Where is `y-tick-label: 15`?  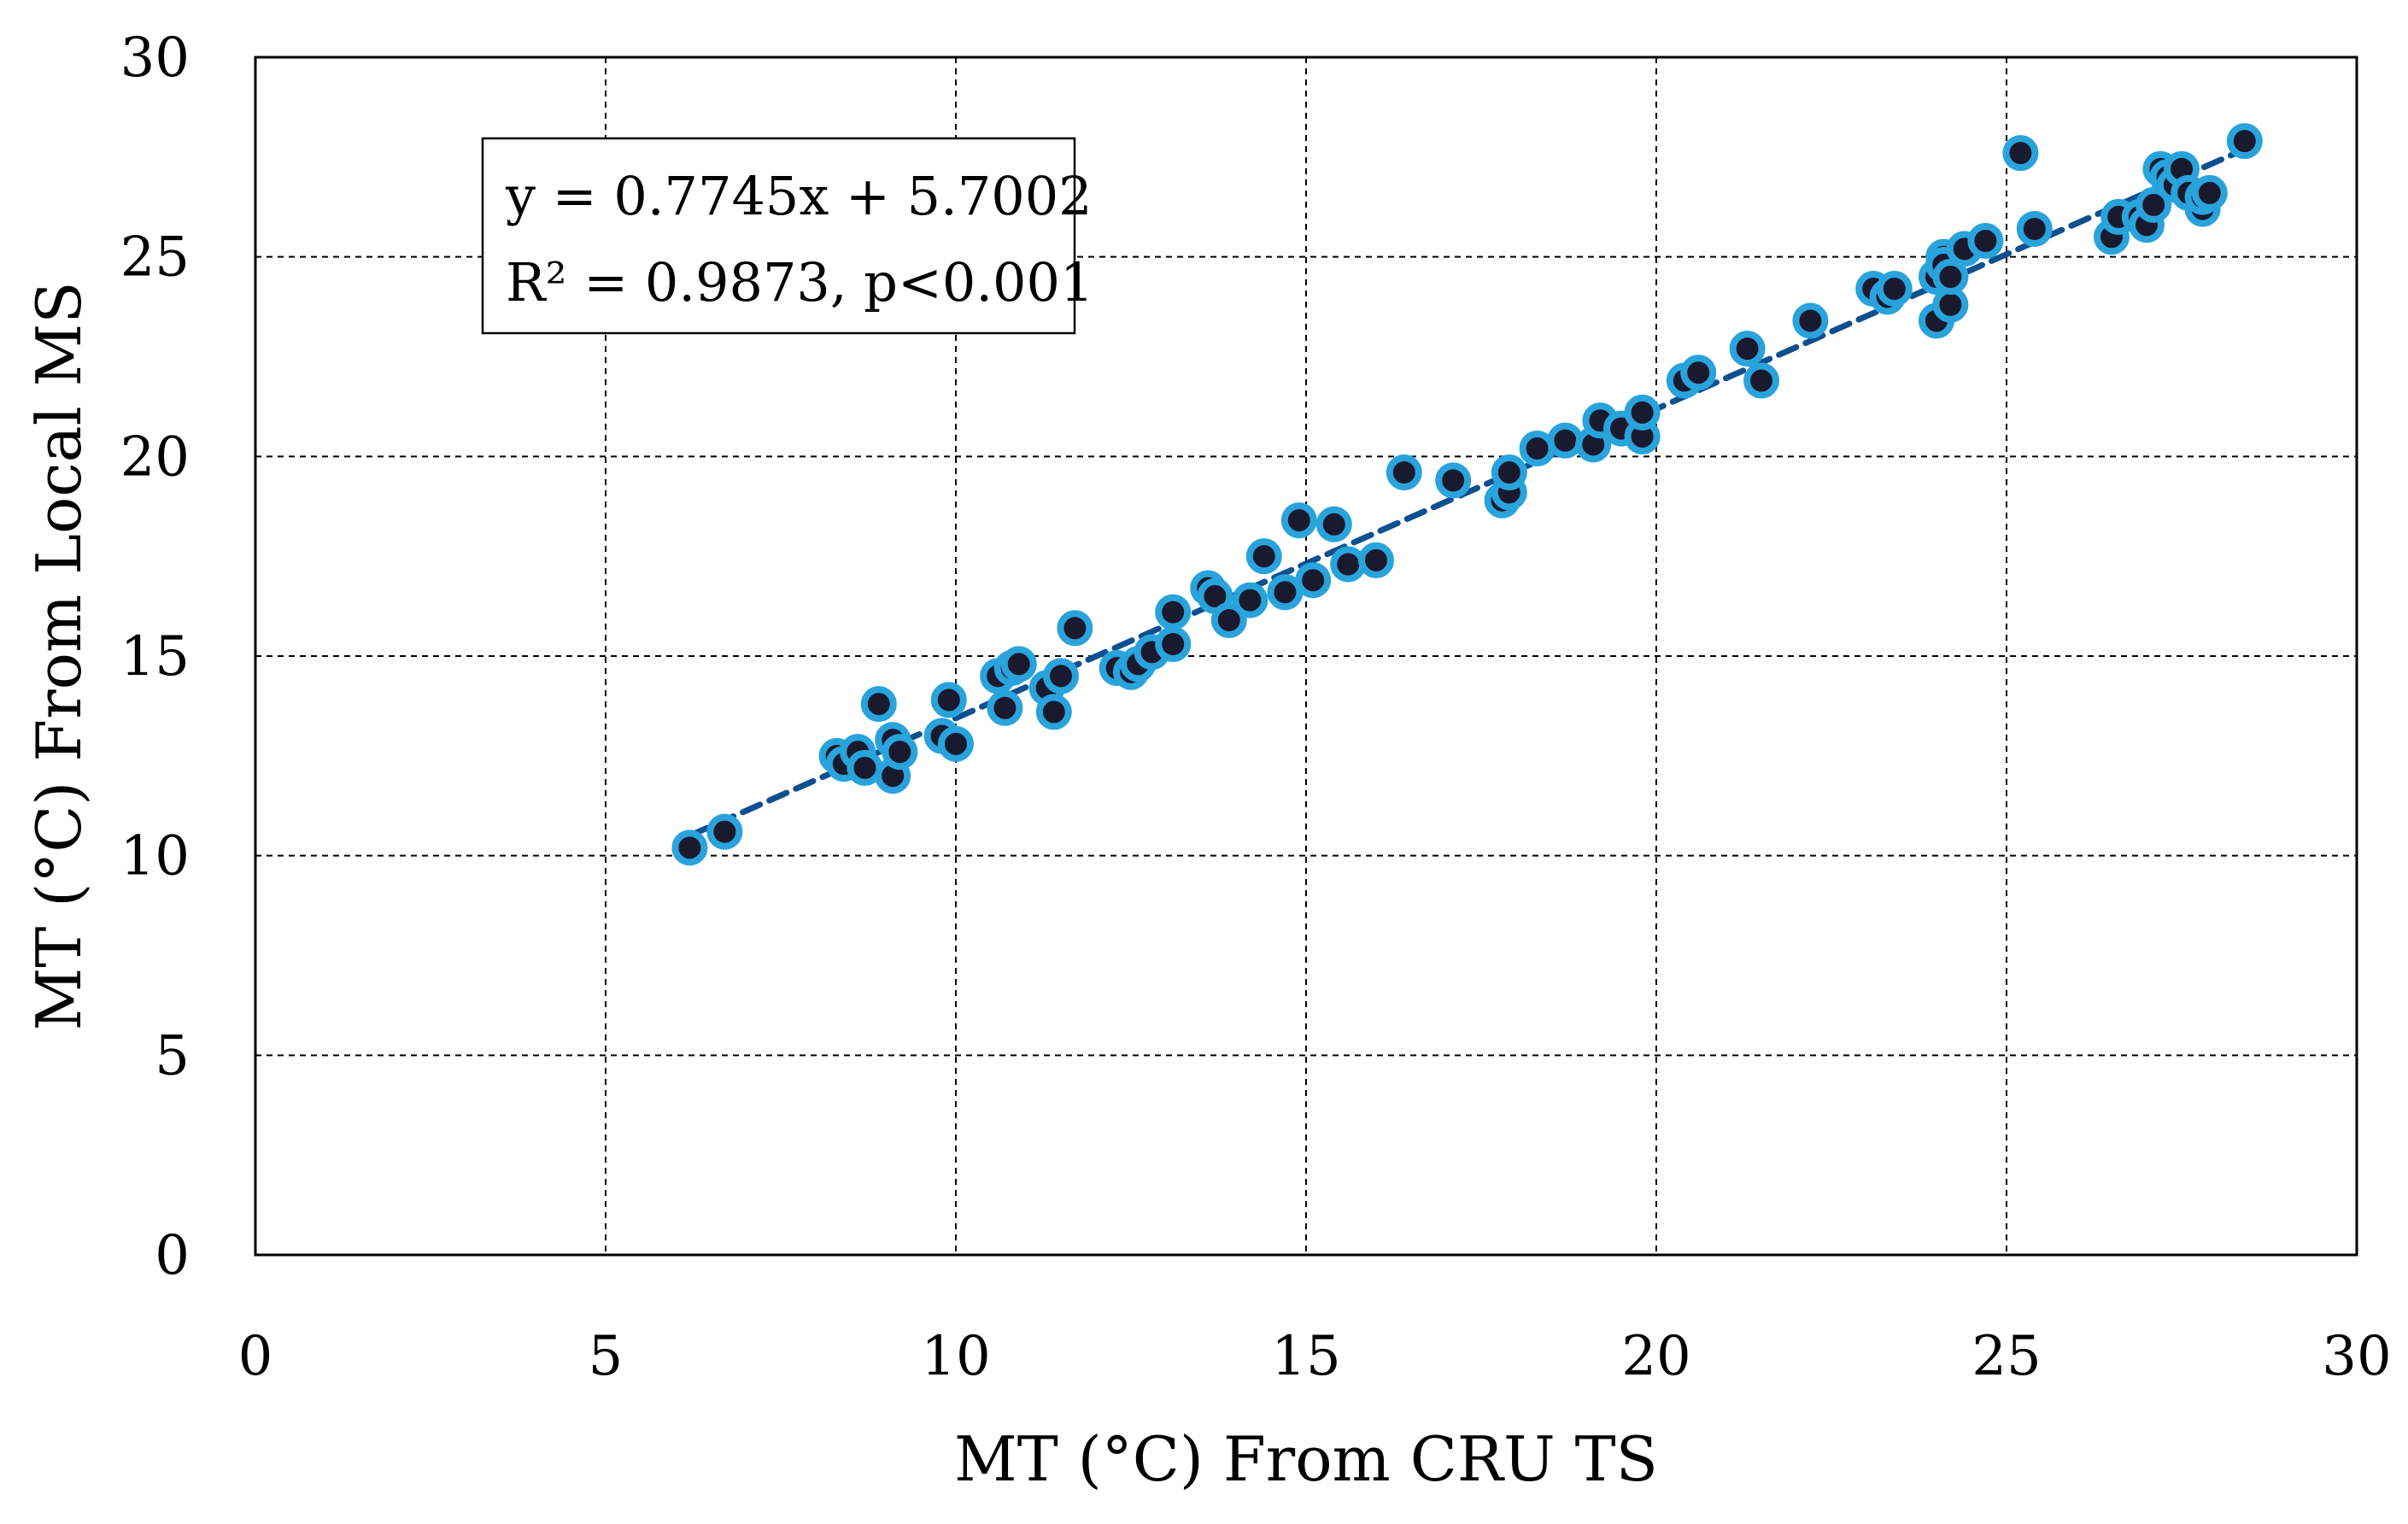
y-tick-label: 15 is located at coordinates (155, 657).